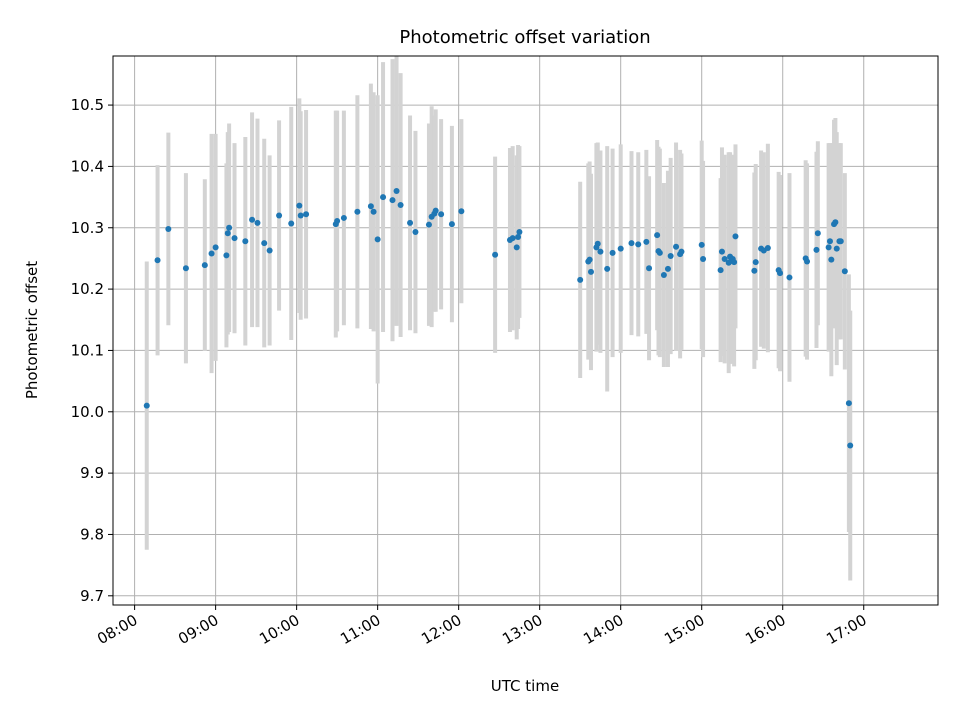  Describe the element at coordinates (198, 629) in the screenshot. I see `x-tick-label: 09:00` at that location.